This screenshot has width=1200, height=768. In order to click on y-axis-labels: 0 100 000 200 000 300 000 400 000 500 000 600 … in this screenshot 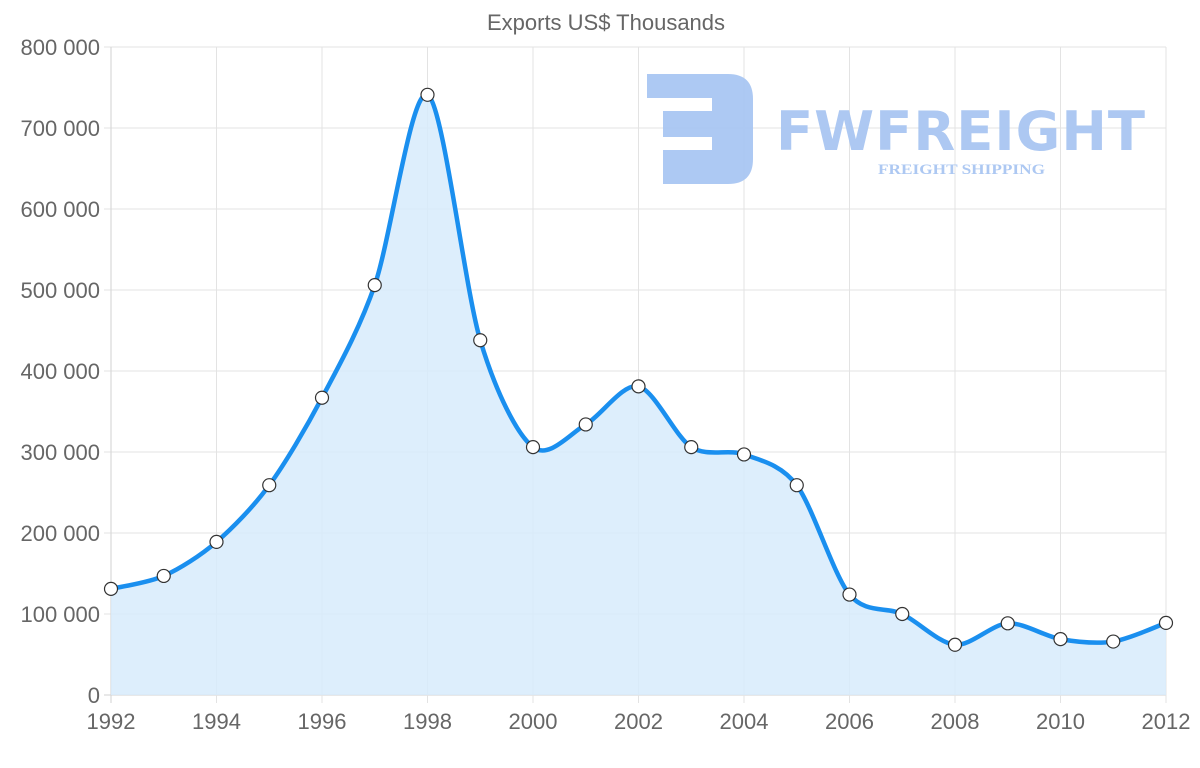, I will do `click(60, 371)`.